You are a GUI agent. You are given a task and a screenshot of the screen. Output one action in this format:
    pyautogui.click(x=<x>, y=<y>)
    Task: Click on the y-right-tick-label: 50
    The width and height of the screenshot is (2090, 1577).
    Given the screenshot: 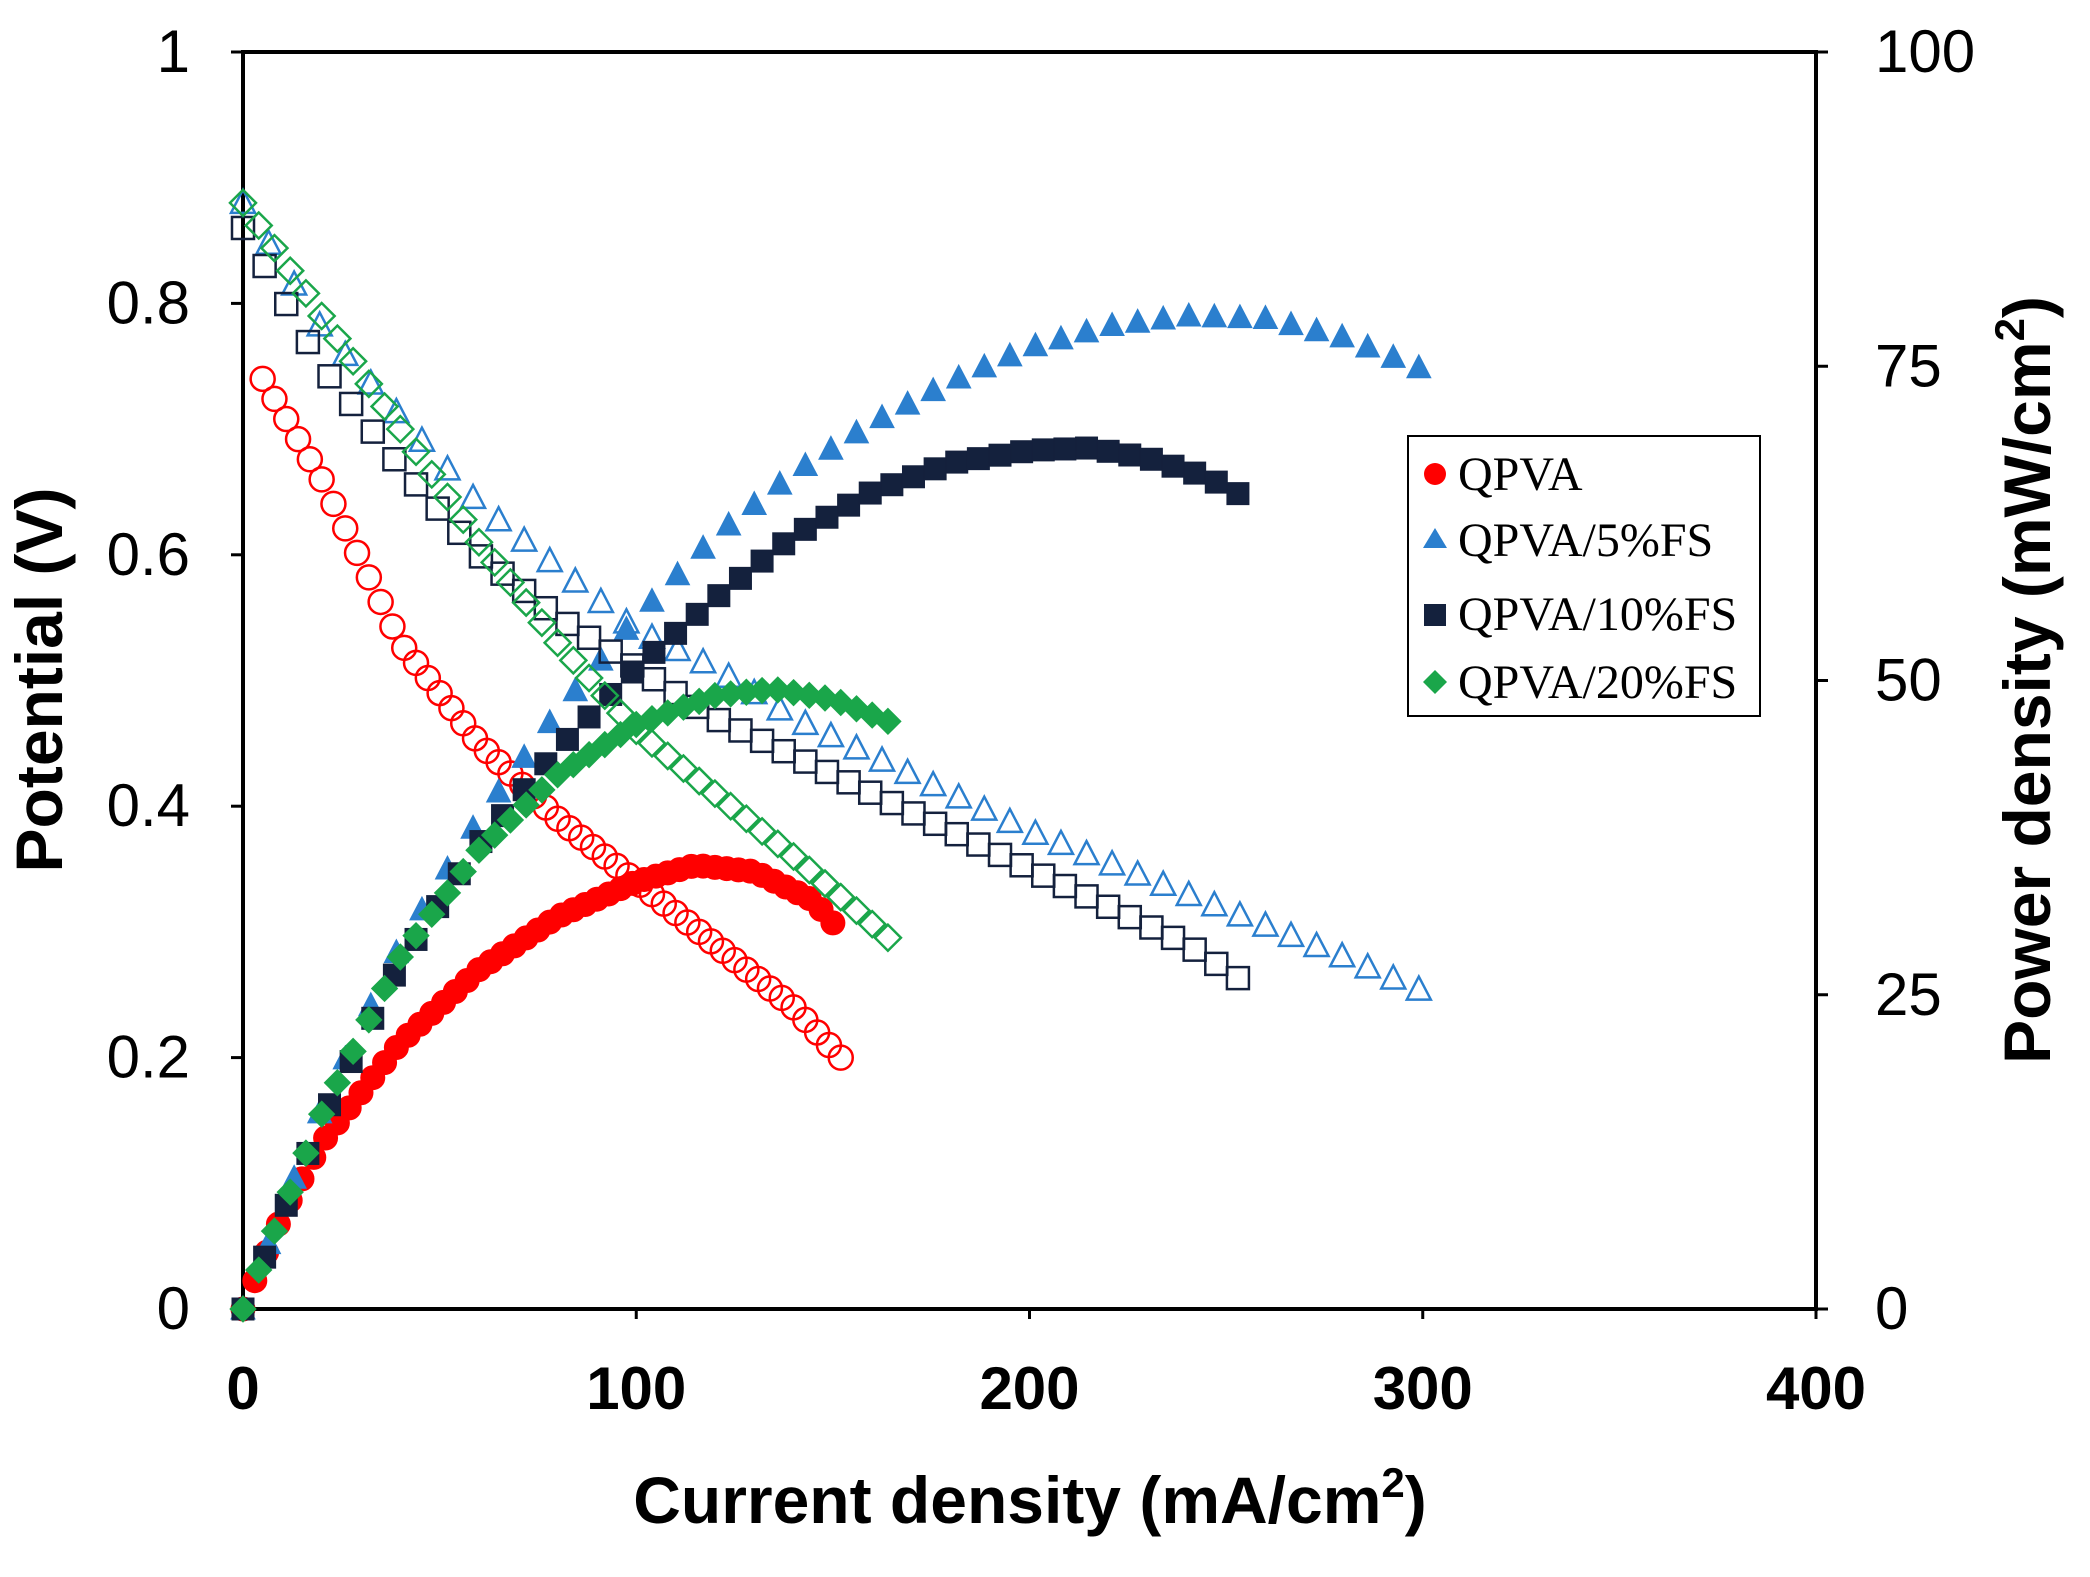 What is the action you would take?
    pyautogui.click(x=1908, y=680)
    